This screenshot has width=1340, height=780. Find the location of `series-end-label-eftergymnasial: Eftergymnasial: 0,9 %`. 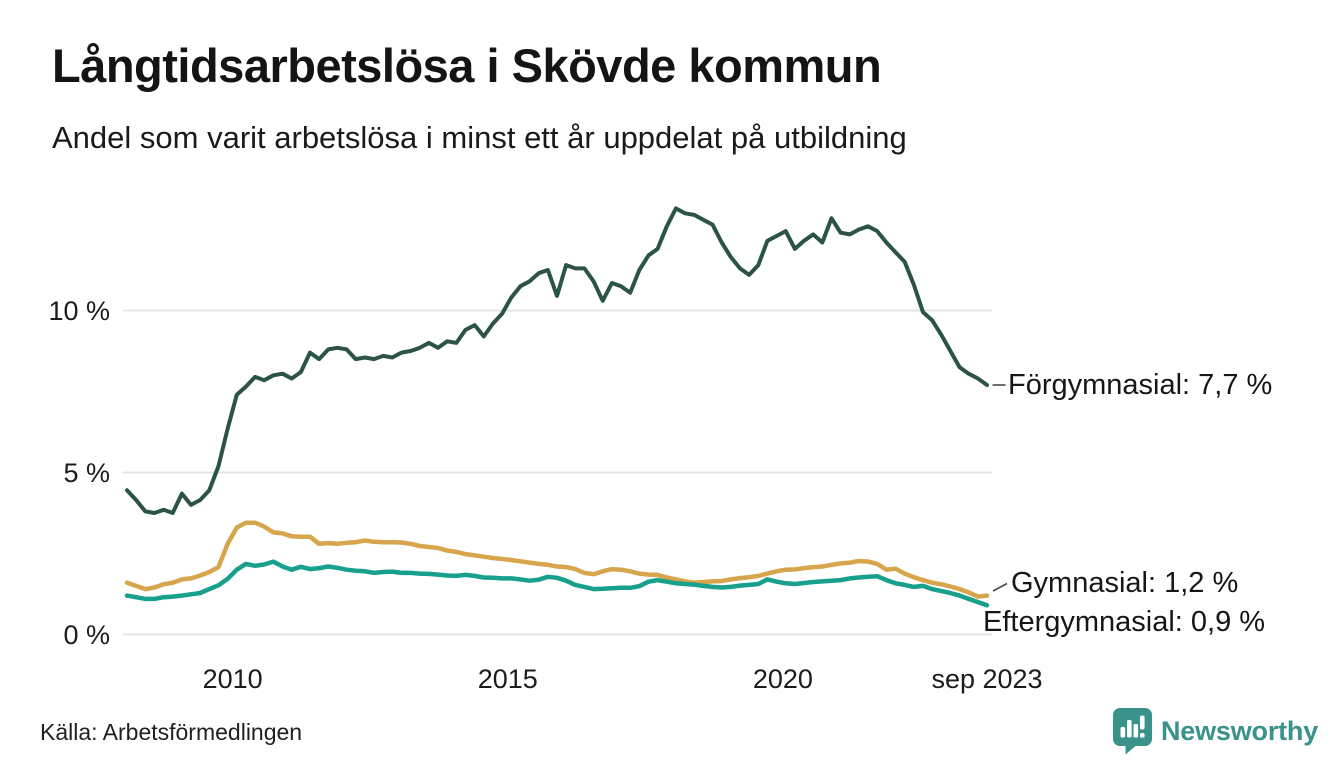

series-end-label-eftergymnasial: Eftergymnasial: 0,9 % is located at coordinates (1124, 622).